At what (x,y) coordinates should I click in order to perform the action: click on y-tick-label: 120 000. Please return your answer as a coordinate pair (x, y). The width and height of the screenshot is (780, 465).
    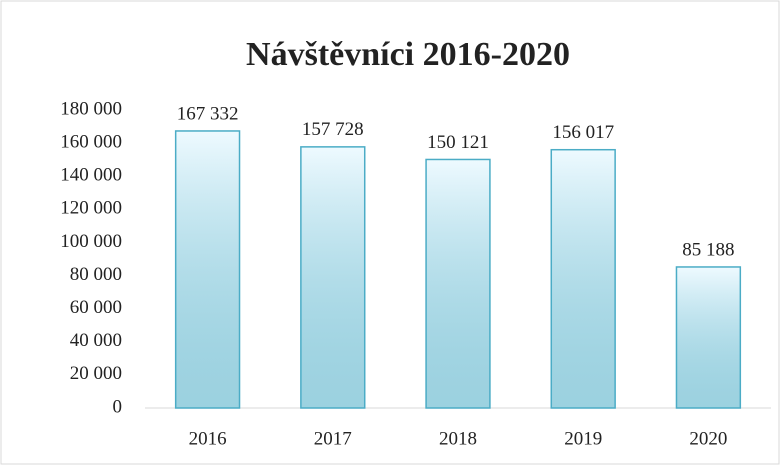
    Looking at the image, I should click on (91, 208).